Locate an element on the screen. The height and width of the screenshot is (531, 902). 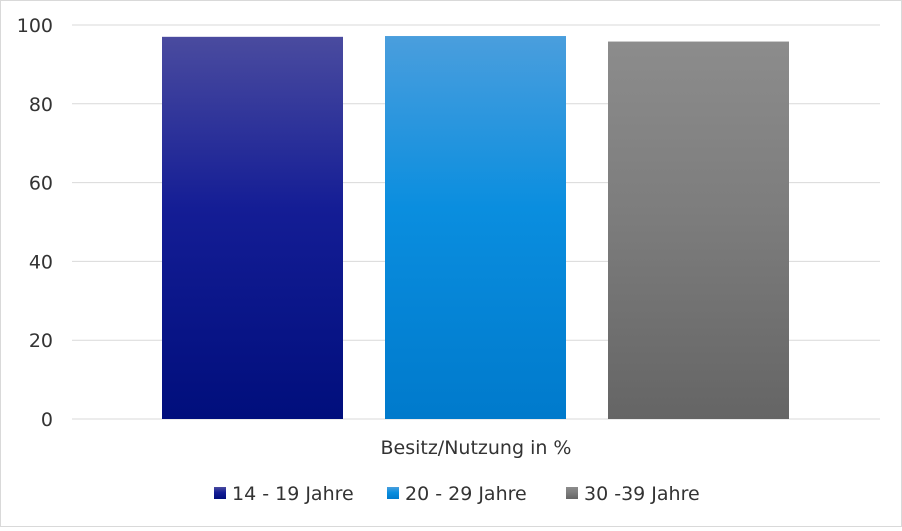
legend: 14 - 19 Jahre 20 - 29 Jahre 30 -39 Jahre is located at coordinates (457, 494).